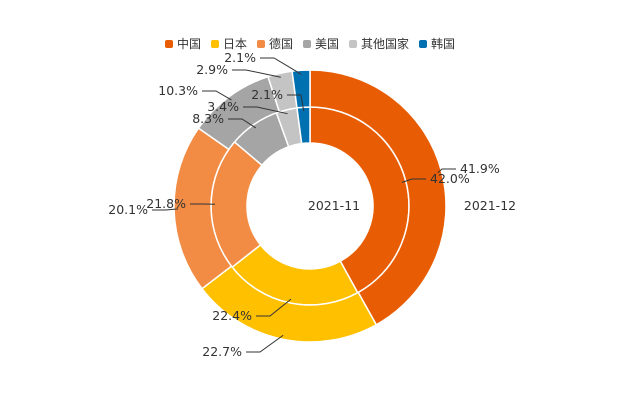 The image size is (620, 413). I want to click on legend-item: 其他国家, so click(379, 43).